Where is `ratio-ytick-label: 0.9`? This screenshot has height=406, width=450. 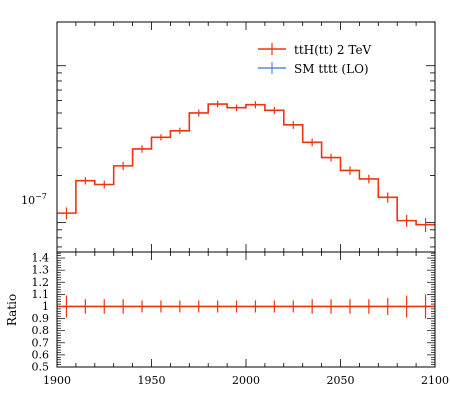 ratio-ytick-label: 0.9 is located at coordinates (41, 318).